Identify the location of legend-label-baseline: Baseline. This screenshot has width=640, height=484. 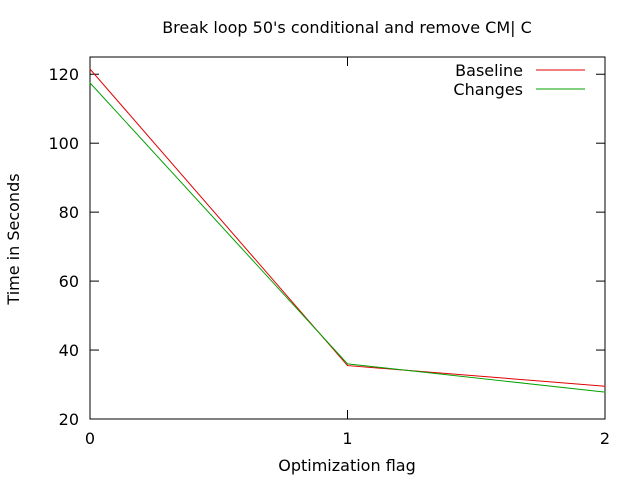
(489, 70).